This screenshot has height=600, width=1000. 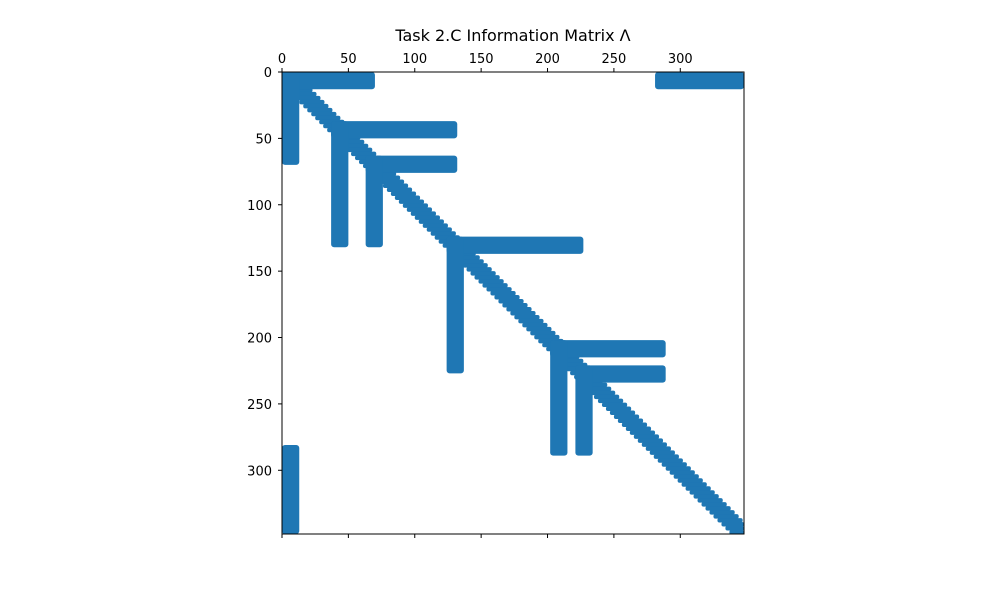 What do you see at coordinates (268, 73) in the screenshot?
I see `y-tick-label: 0` at bounding box center [268, 73].